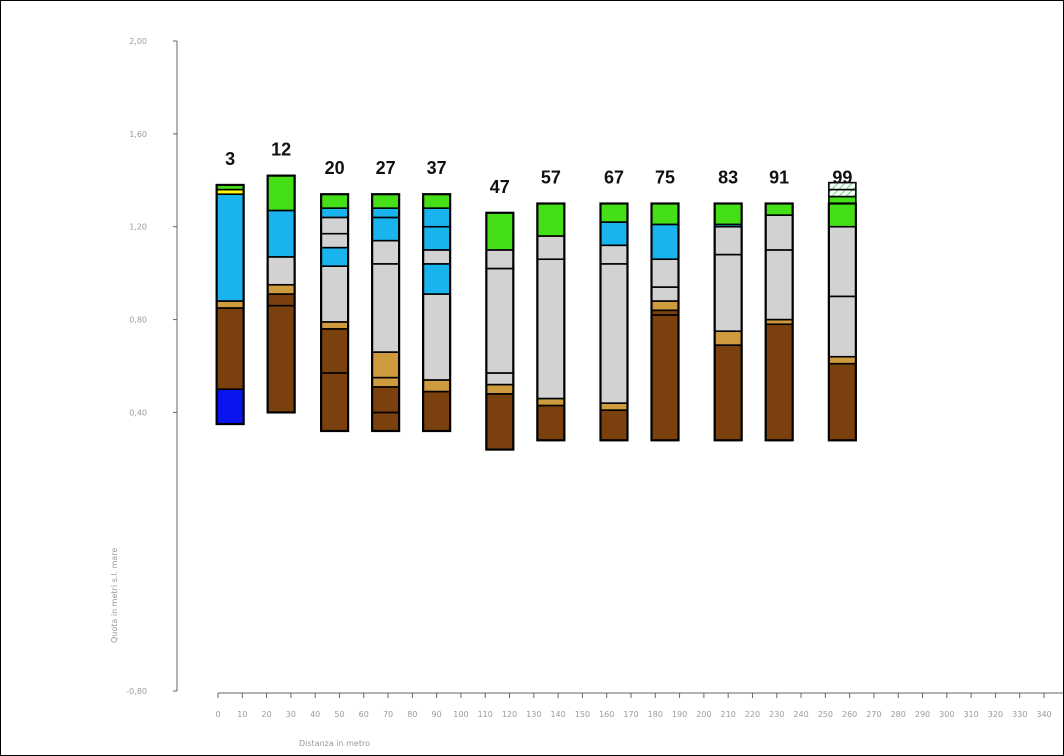 The image size is (1064, 756). I want to click on y-tick-label: 2,00, so click(138, 41).